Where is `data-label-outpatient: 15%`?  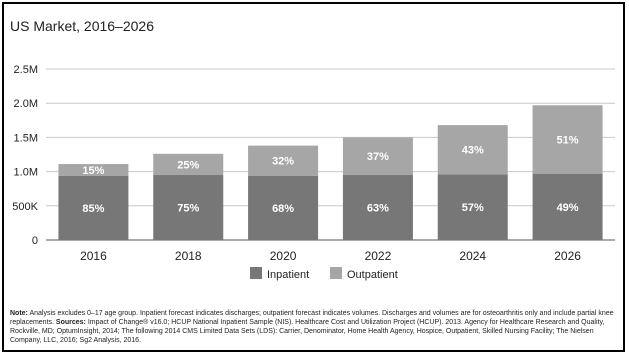 data-label-outpatient: 15% is located at coordinates (93, 171).